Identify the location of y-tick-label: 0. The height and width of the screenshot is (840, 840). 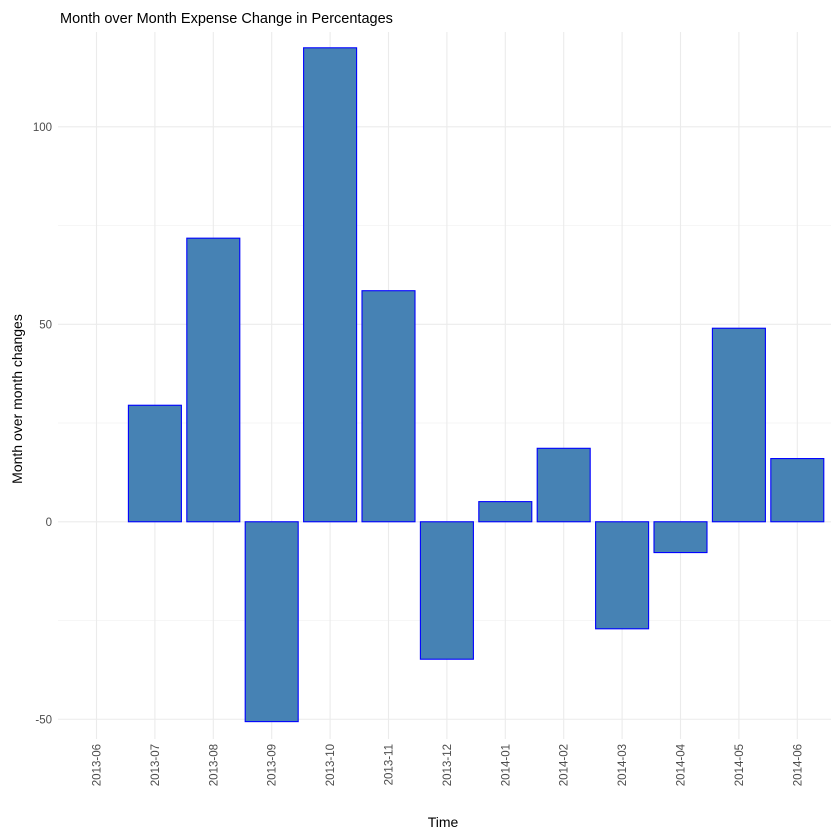
(49, 523).